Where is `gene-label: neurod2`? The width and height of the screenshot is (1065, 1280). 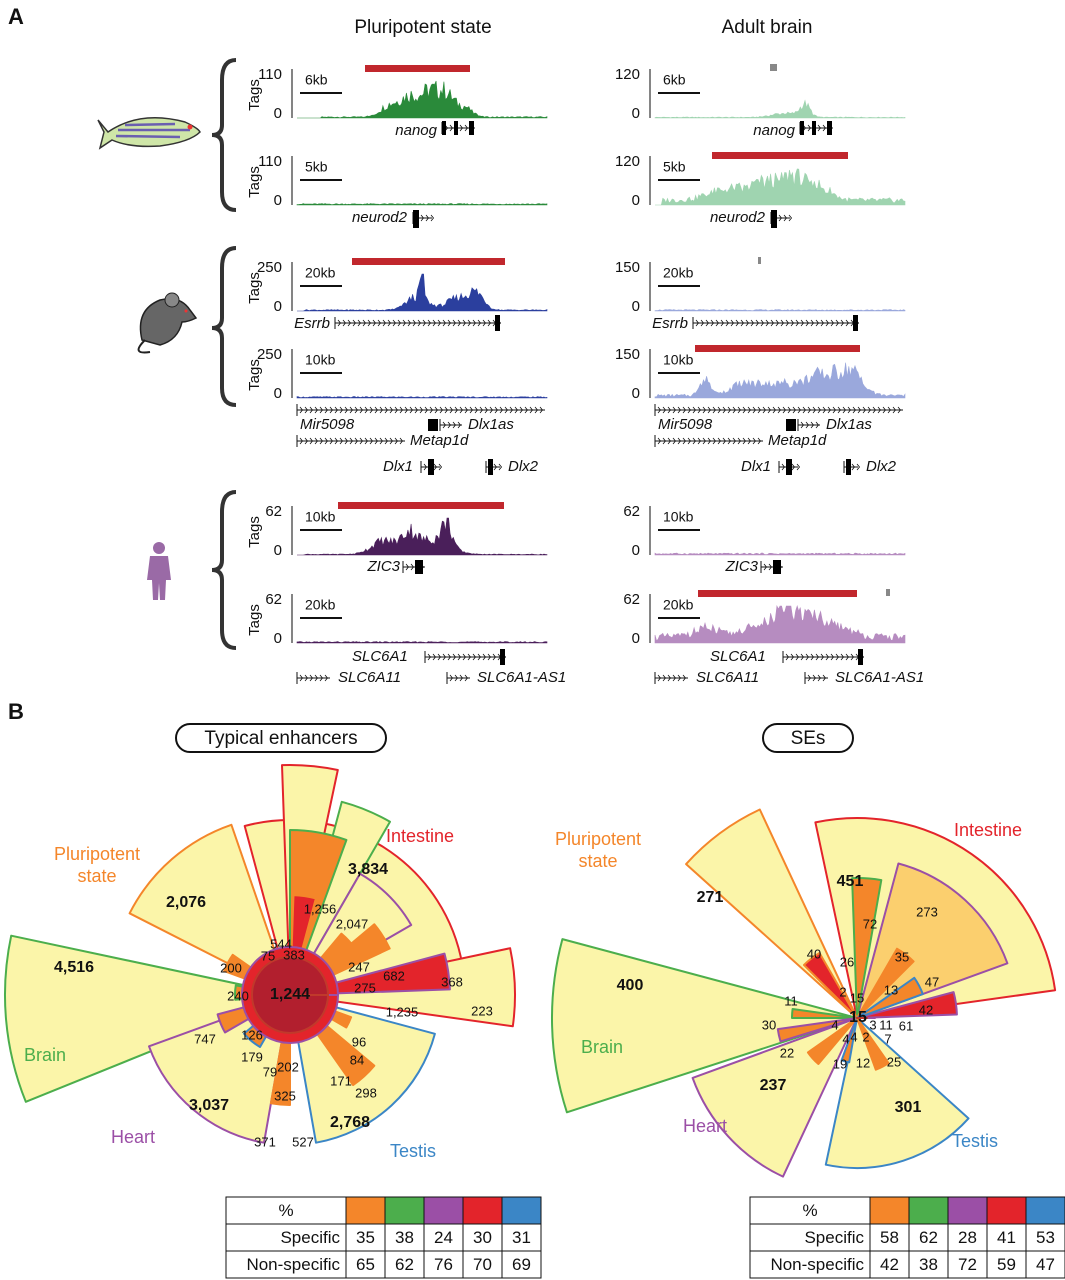
gene-label: neurod2 is located at coordinates (380, 217).